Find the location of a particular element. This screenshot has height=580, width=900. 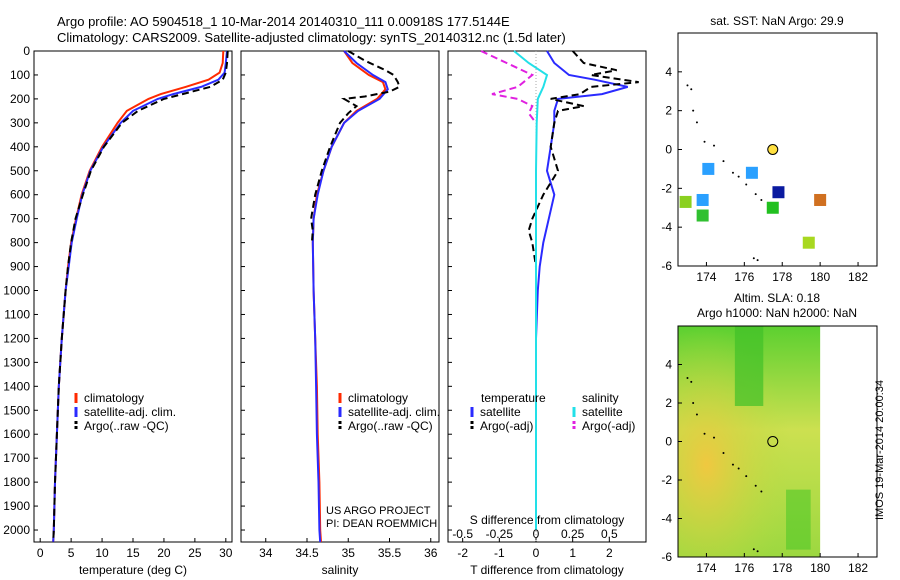

series-line-salinity-satellite is located at coordinates (531, 290).